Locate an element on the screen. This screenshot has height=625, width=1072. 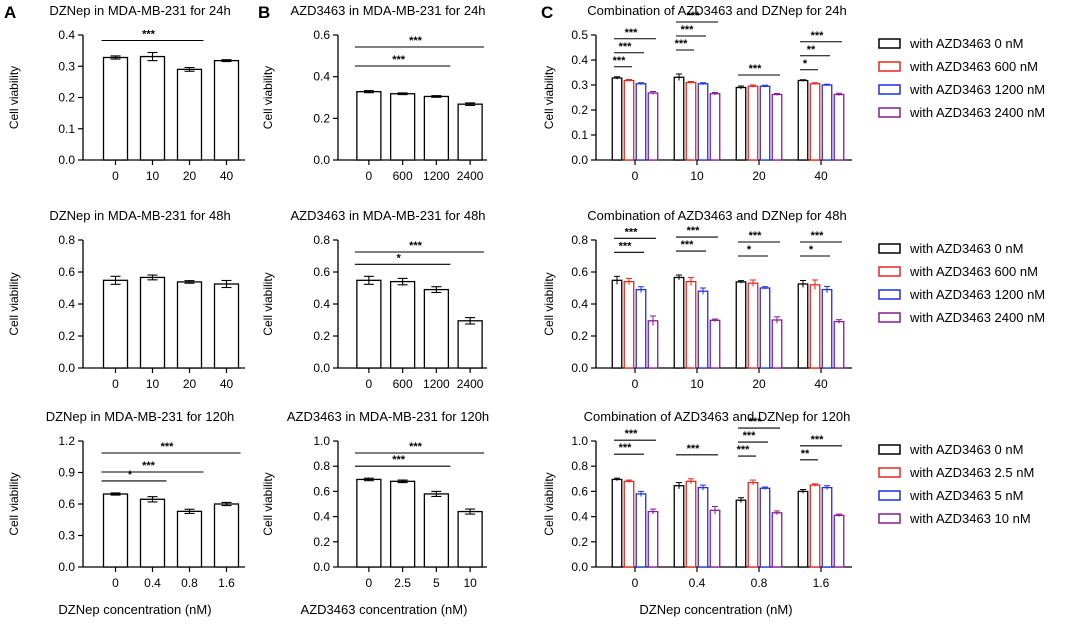
legend-label: with AZD3463 5 nM is located at coordinates (966, 495).